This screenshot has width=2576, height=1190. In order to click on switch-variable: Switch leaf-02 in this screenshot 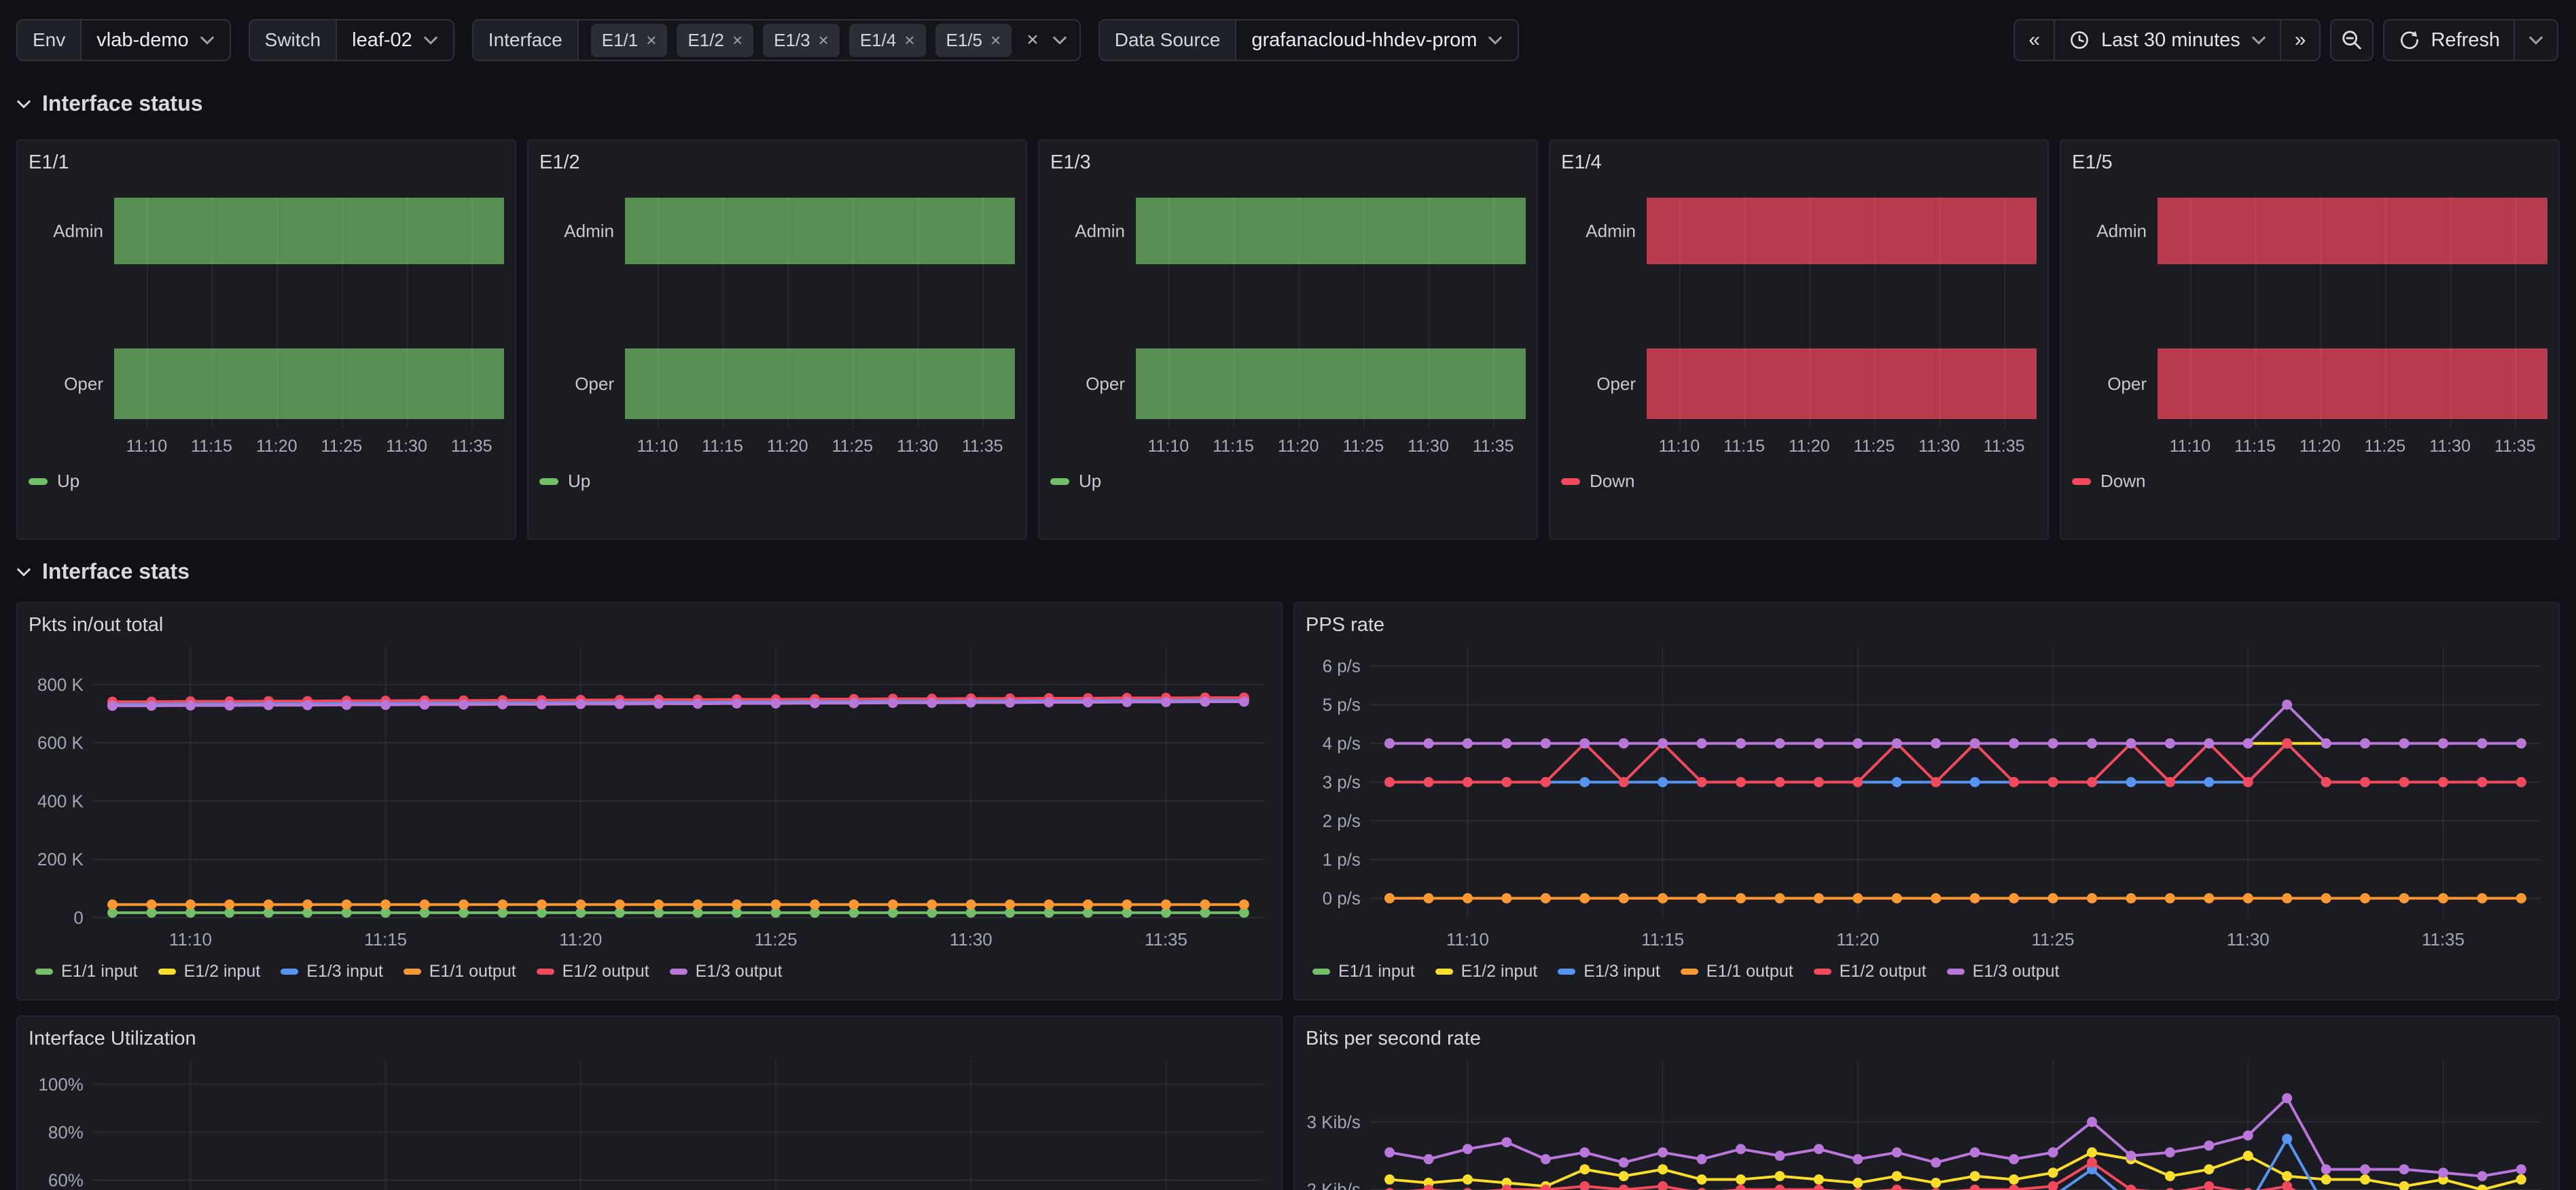, I will do `click(351, 40)`.